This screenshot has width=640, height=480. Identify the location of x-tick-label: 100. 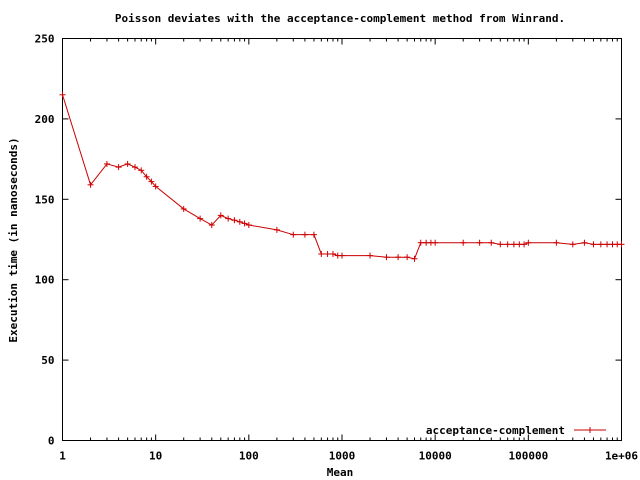
(249, 456).